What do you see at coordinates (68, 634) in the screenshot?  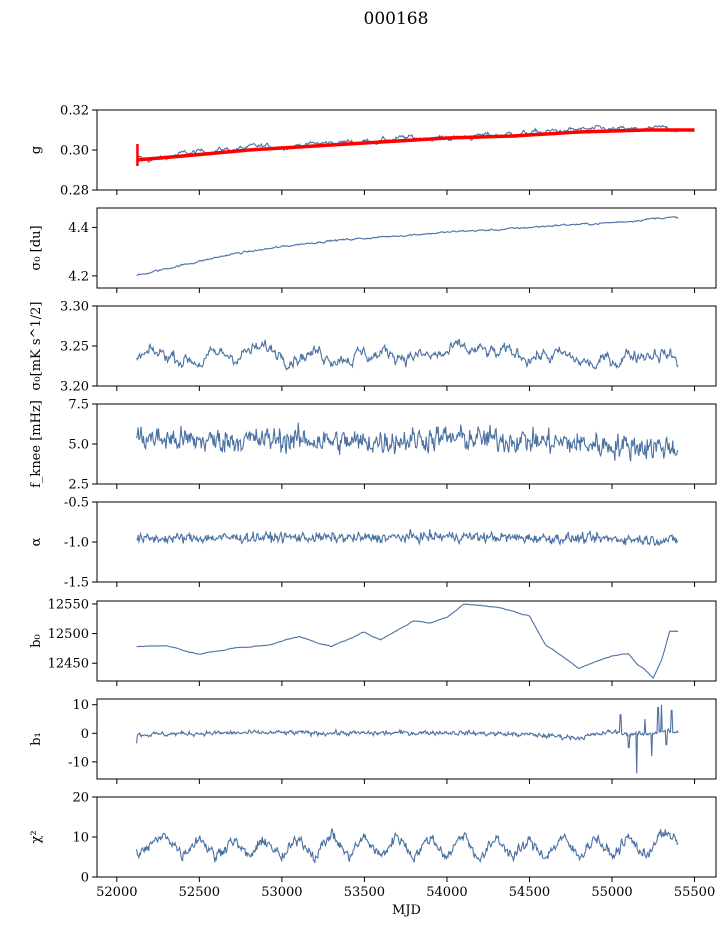 I see `y-tick-label: 12500` at bounding box center [68, 634].